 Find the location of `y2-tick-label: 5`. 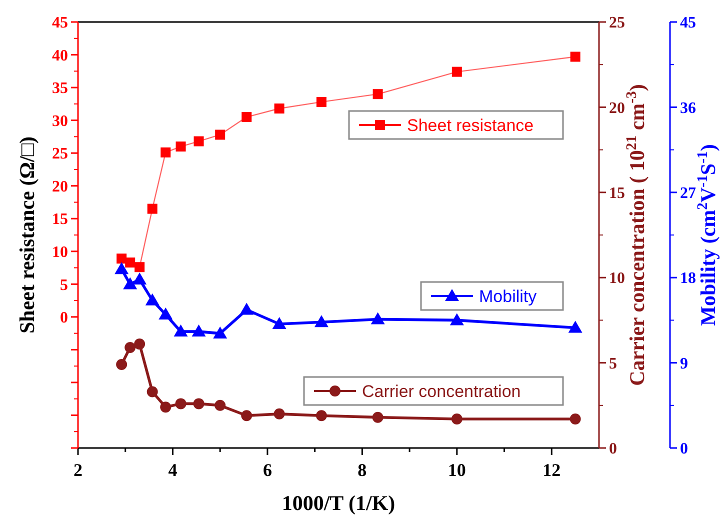

y2-tick-label: 5 is located at coordinates (613, 363).